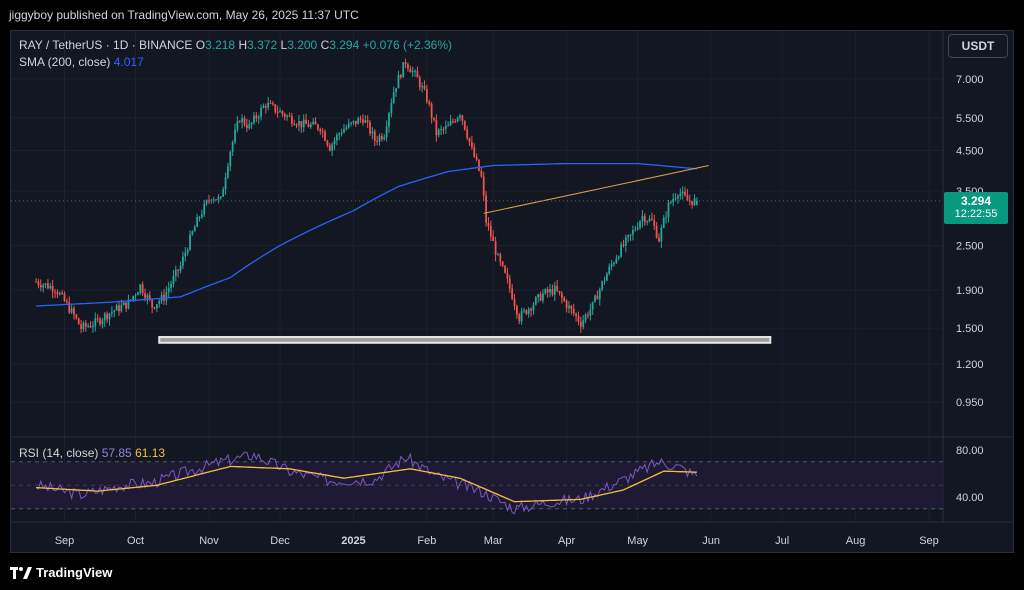 The height and width of the screenshot is (590, 1024). What do you see at coordinates (135, 541) in the screenshot?
I see `time-tick-label-1: Oct` at bounding box center [135, 541].